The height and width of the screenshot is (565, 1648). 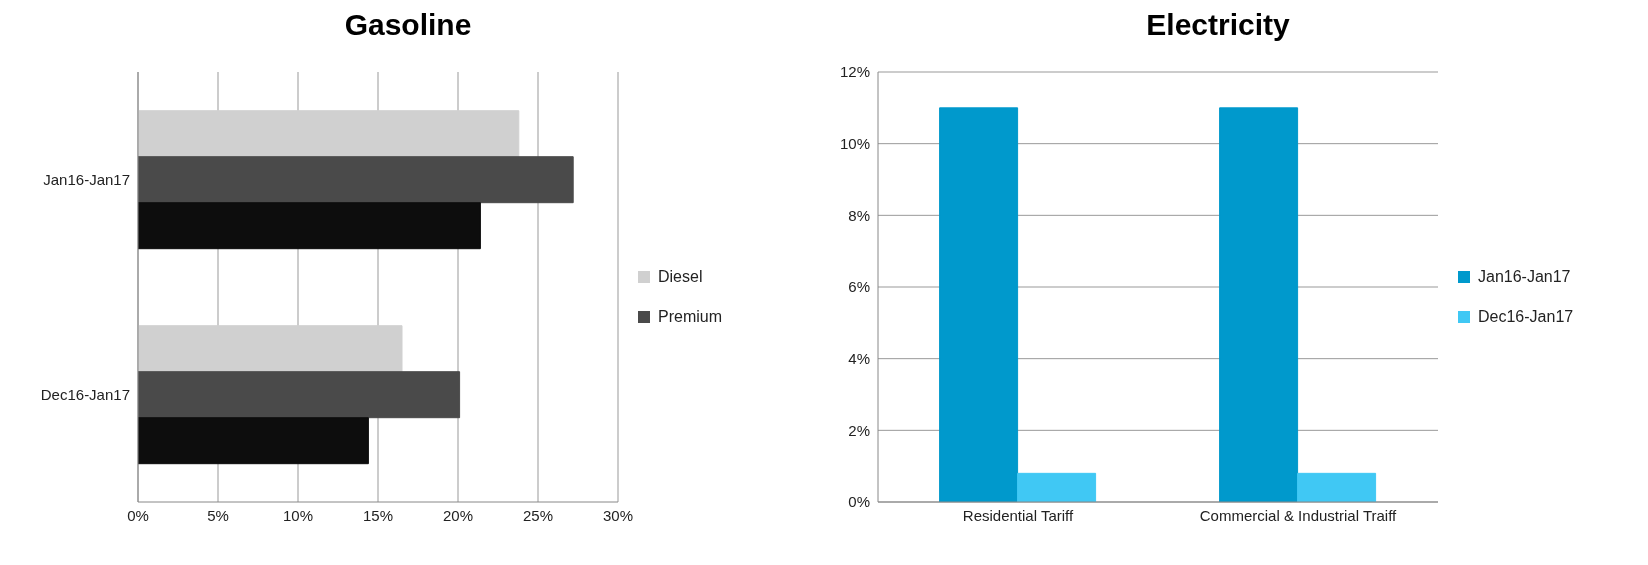 I want to click on y-tick-label: 6%, so click(x=859, y=287).